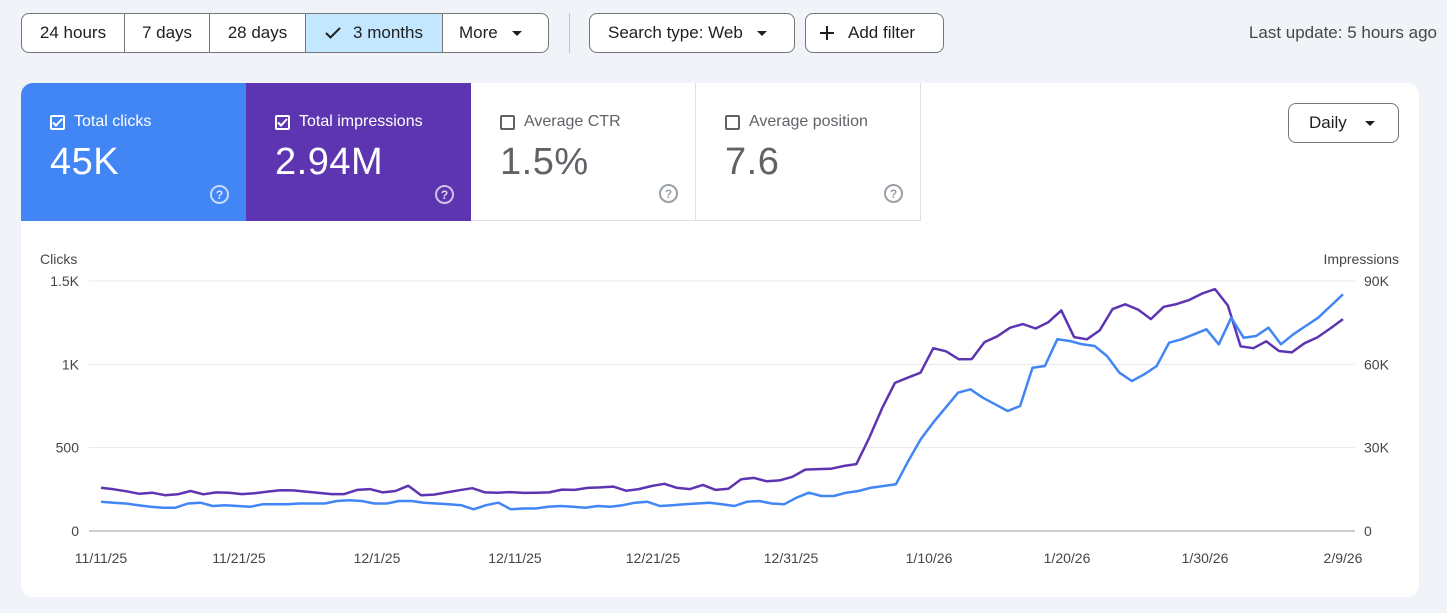 The height and width of the screenshot is (613, 1447). Describe the element at coordinates (791, 558) in the screenshot. I see `x-axis-tick-label: 12/31/25` at that location.